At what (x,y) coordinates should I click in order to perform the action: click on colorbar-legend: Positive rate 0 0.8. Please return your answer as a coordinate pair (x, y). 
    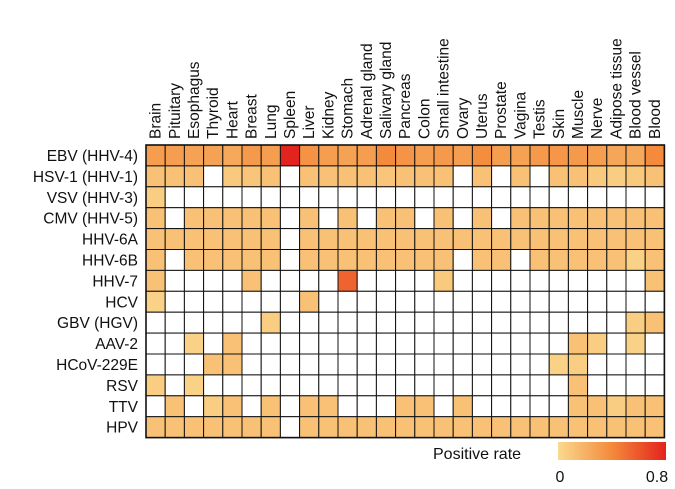
    Looking at the image, I should click on (550, 464).